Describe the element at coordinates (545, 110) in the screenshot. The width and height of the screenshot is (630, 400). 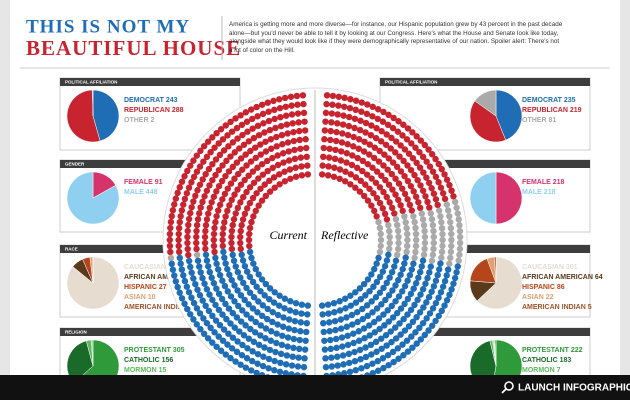
I see `legend-label: REPUBLICAN` at that location.